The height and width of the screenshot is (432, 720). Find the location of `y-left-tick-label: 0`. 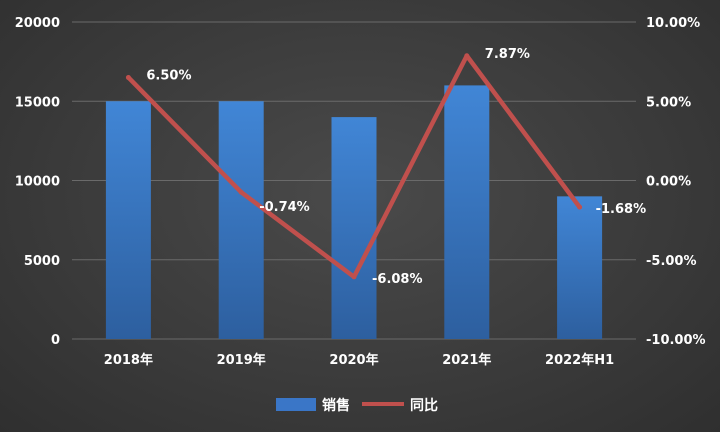

y-left-tick-label: 0 is located at coordinates (55, 340).